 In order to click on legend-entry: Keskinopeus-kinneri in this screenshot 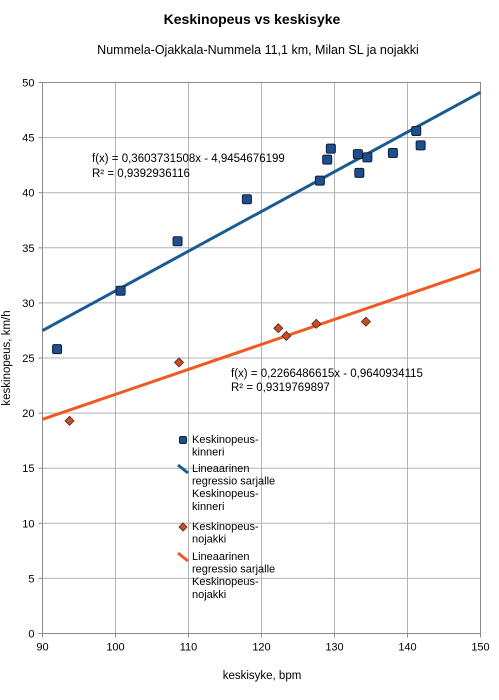, I will do `click(219, 446)`.